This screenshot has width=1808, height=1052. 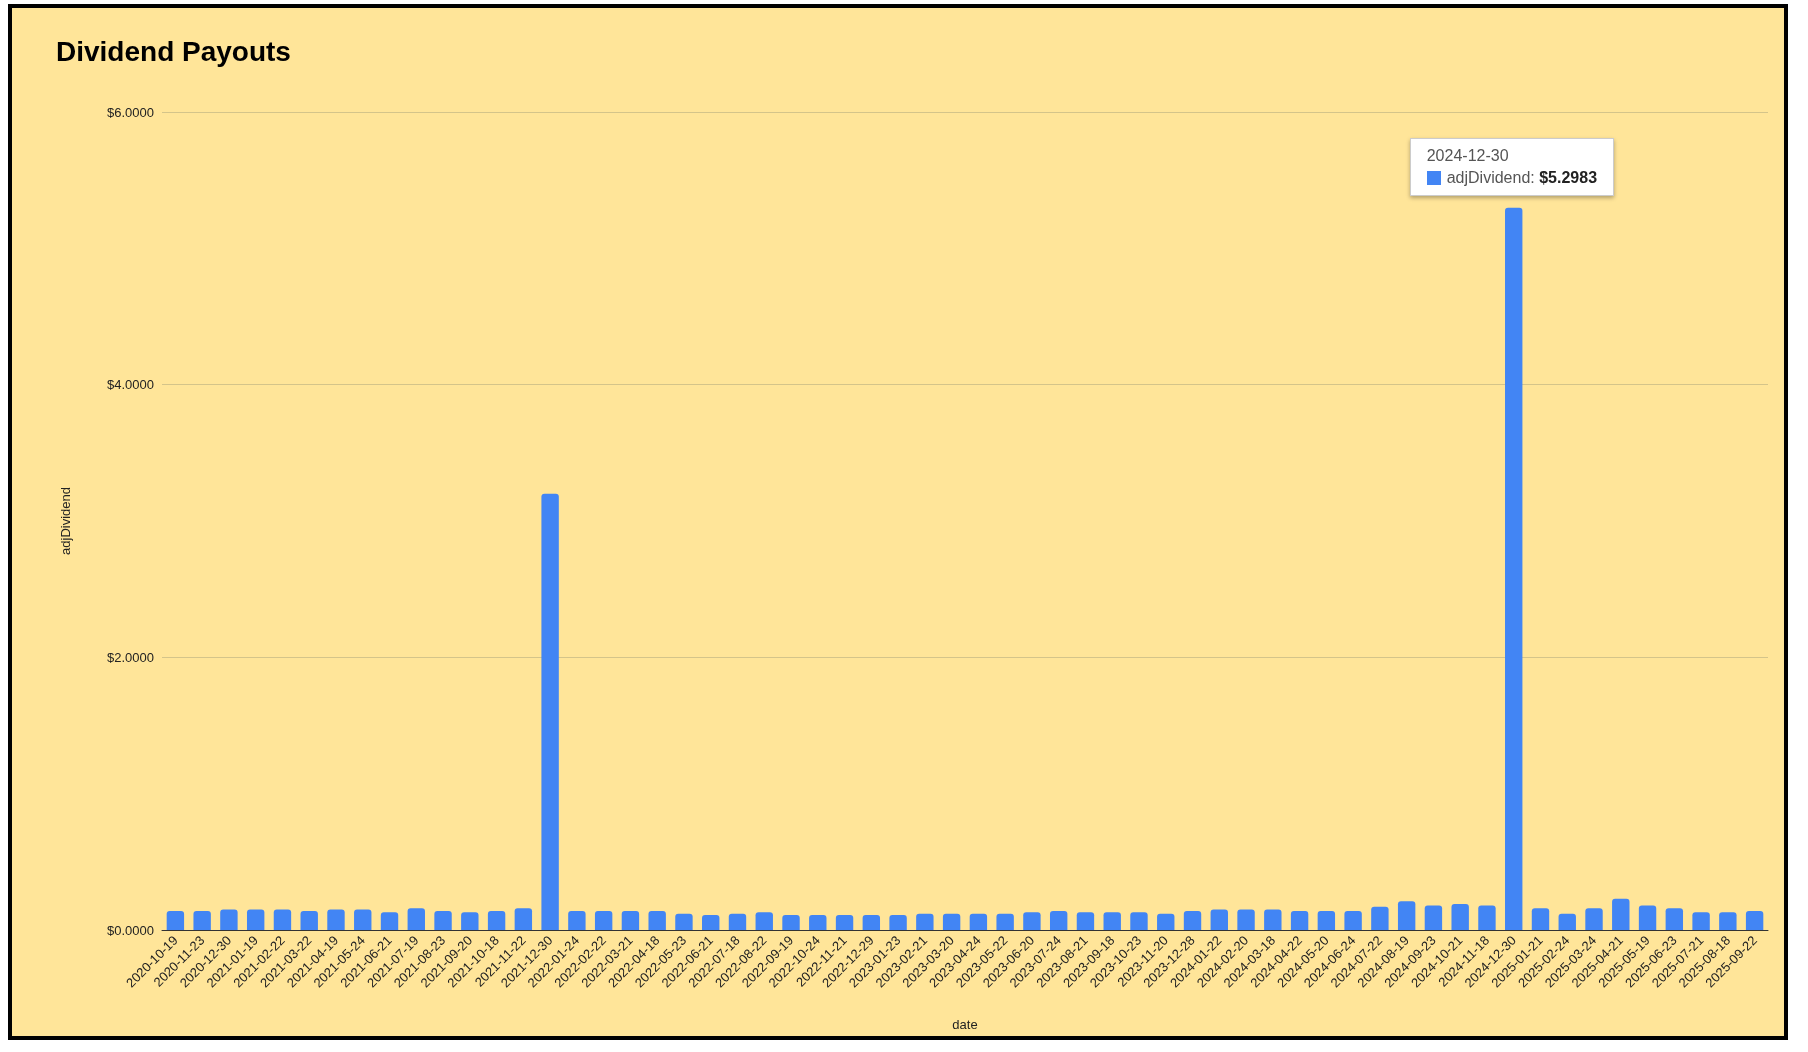 What do you see at coordinates (130, 385) in the screenshot?
I see `y-tick-label: $4.0000` at bounding box center [130, 385].